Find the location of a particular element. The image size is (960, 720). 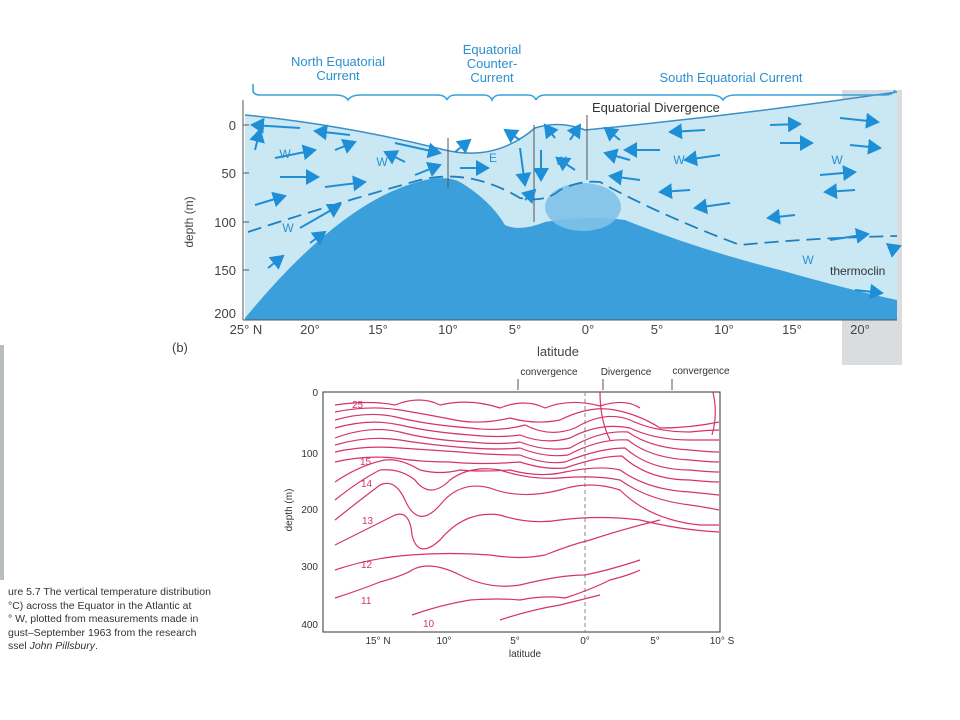

caption-line: ssel John Pillsbury. is located at coordinates (53, 646).